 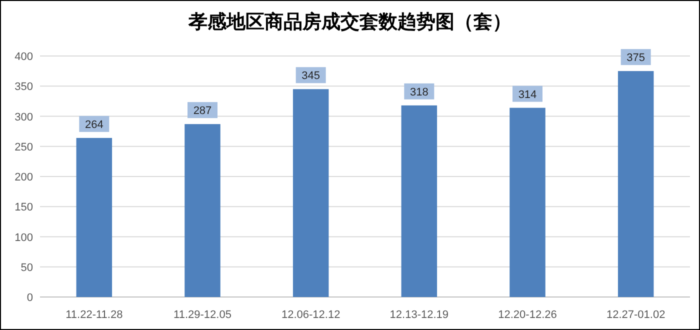 I want to click on y-tick-label: 100, so click(x=23, y=238).